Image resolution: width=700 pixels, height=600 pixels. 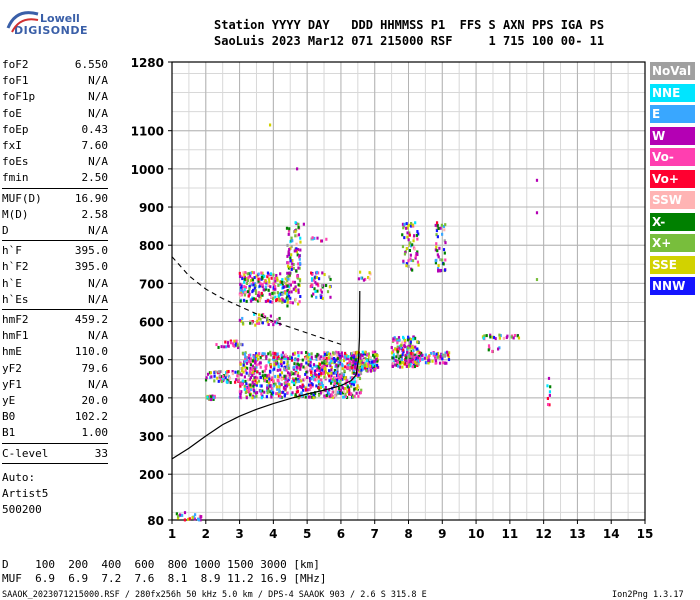 What do you see at coordinates (9, 417) in the screenshot?
I see `param-label: B0` at bounding box center [9, 417].